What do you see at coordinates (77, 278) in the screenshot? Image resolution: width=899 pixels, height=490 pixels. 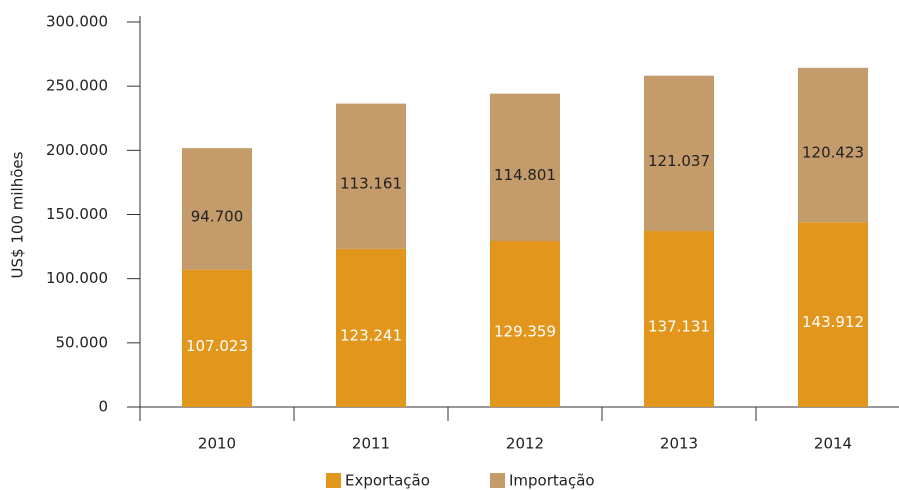 I see `y-tick-label: 100.000` at bounding box center [77, 278].